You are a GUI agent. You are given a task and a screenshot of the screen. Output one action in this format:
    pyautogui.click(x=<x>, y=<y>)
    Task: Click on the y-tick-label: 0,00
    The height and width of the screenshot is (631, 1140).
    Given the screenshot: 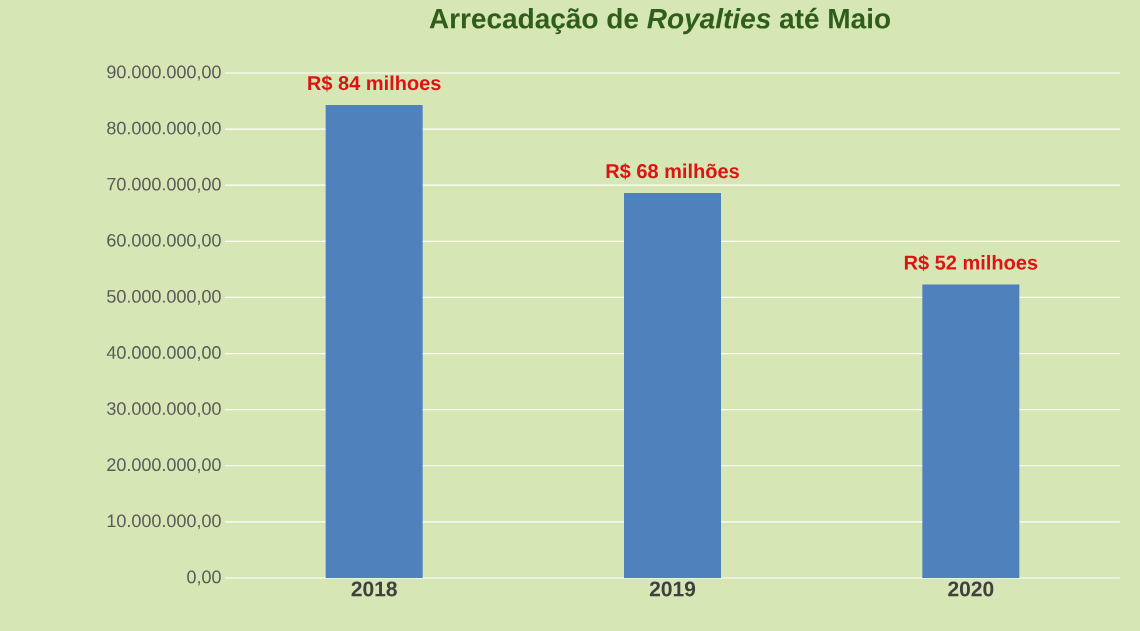 What is the action you would take?
    pyautogui.click(x=204, y=578)
    